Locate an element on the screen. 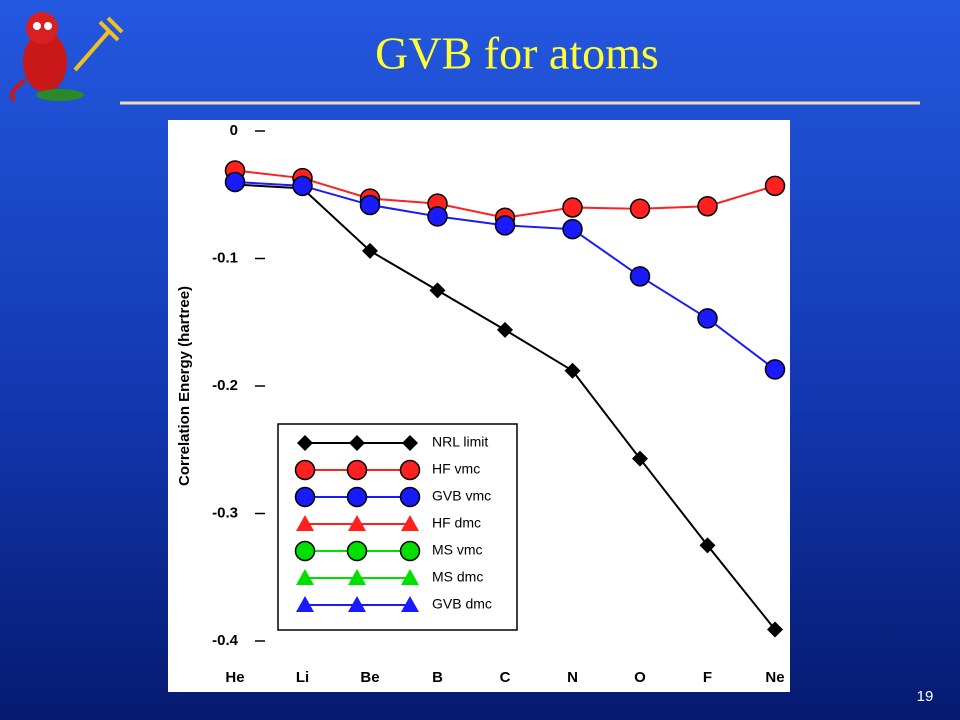 Image resolution: width=960 pixels, height=720 pixels. legend-label: GVB vmc is located at coordinates (461, 496).